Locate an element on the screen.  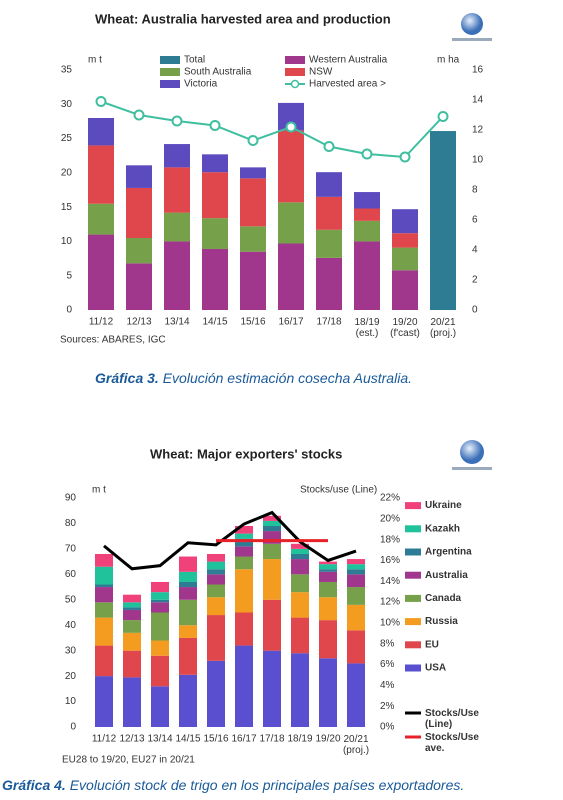
y2-tick-label: 4 is located at coordinates (475, 250).